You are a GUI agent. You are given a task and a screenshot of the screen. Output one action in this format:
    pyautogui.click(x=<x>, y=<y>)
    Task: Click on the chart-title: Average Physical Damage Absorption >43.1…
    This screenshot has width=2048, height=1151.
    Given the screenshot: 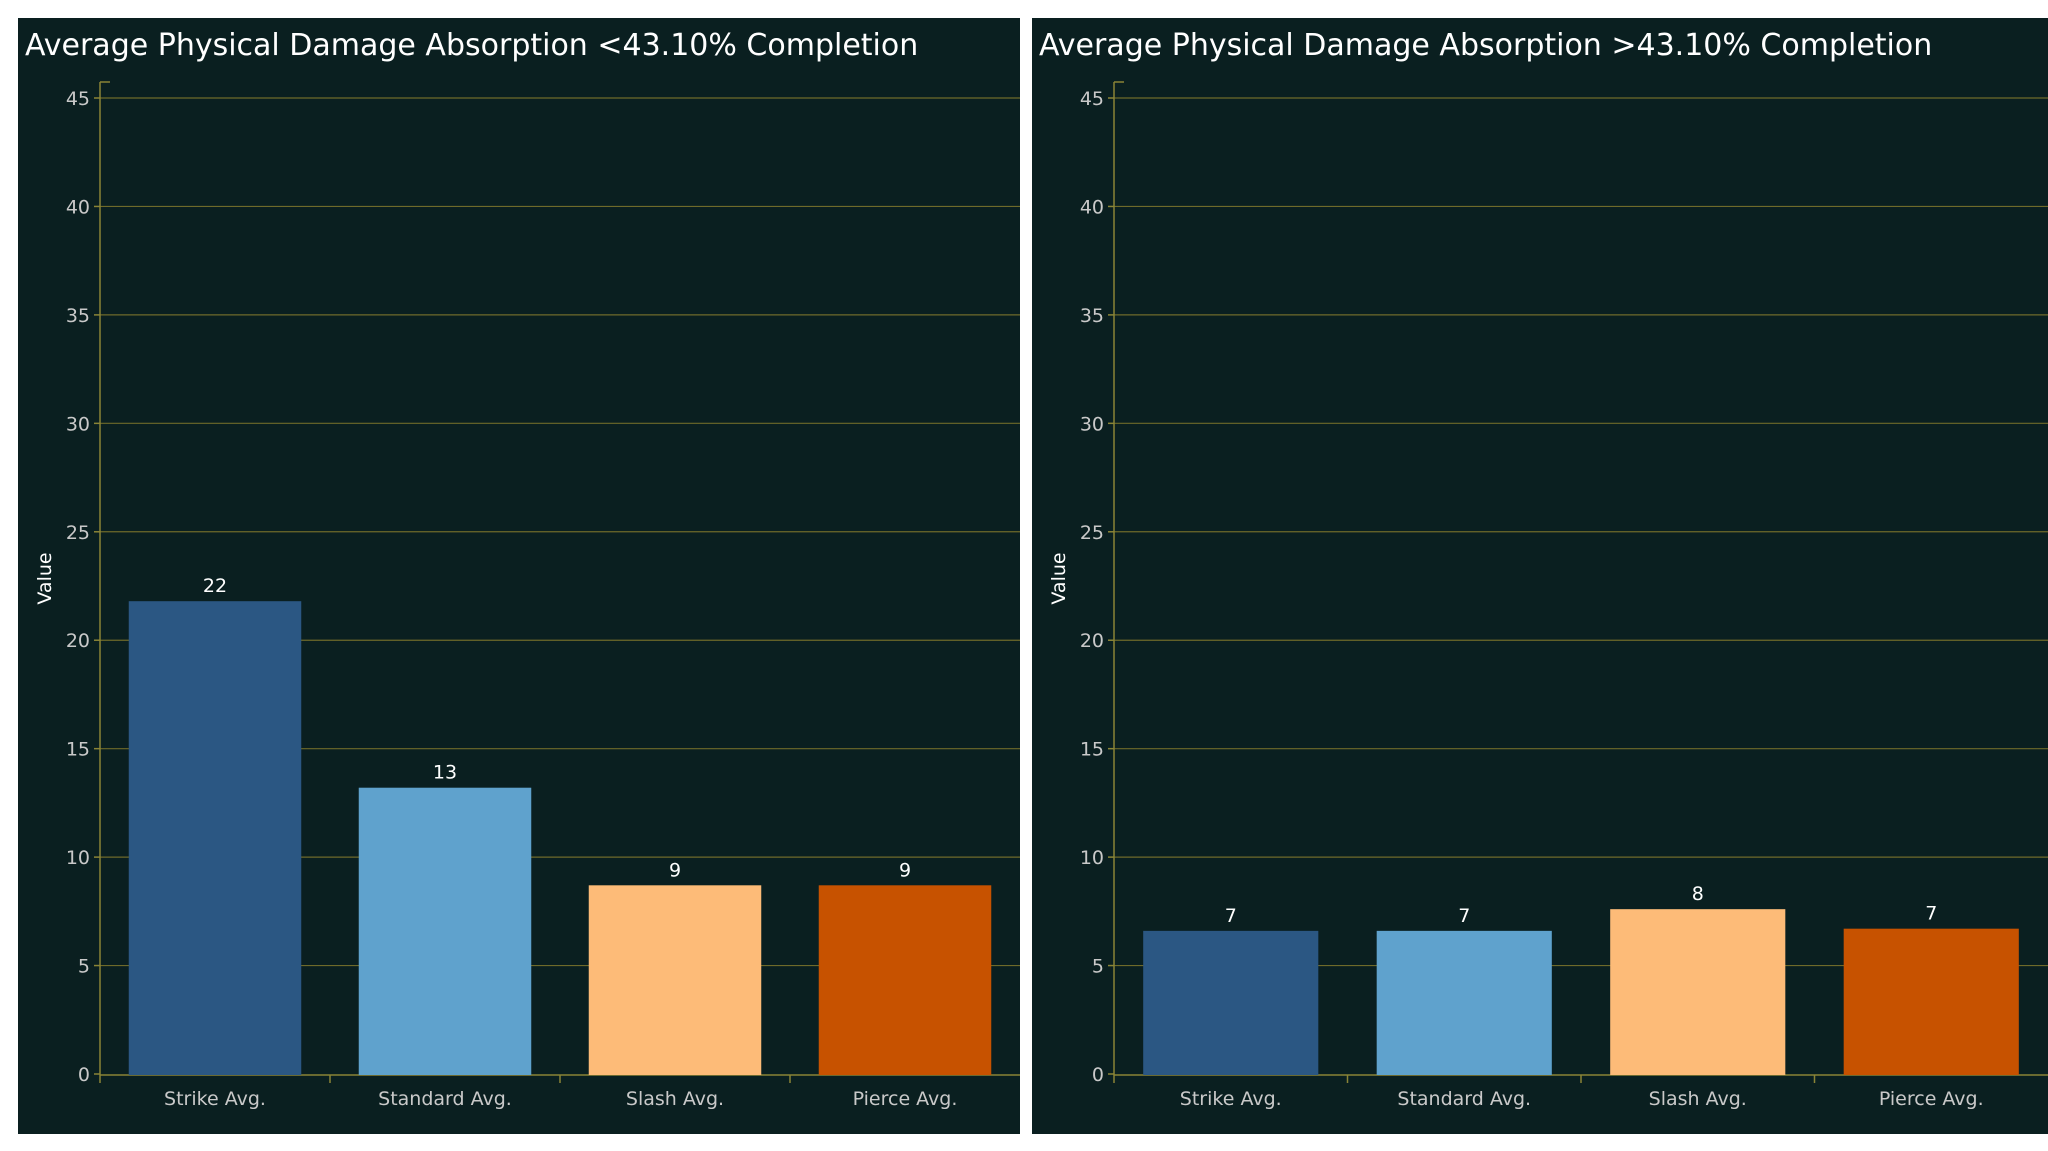 What is the action you would take?
    pyautogui.click(x=1486, y=45)
    